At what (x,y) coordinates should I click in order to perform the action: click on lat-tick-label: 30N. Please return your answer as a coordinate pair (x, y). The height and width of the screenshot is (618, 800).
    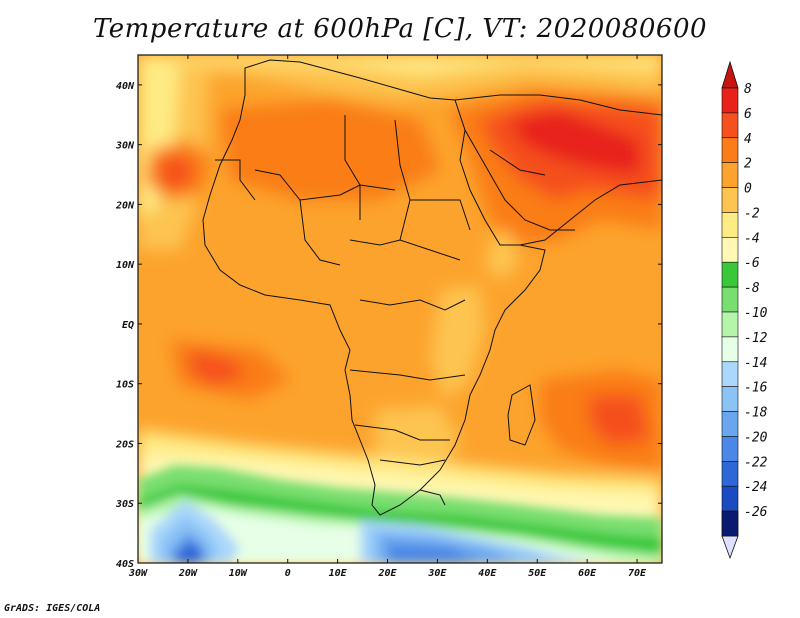
    Looking at the image, I should click on (125, 146).